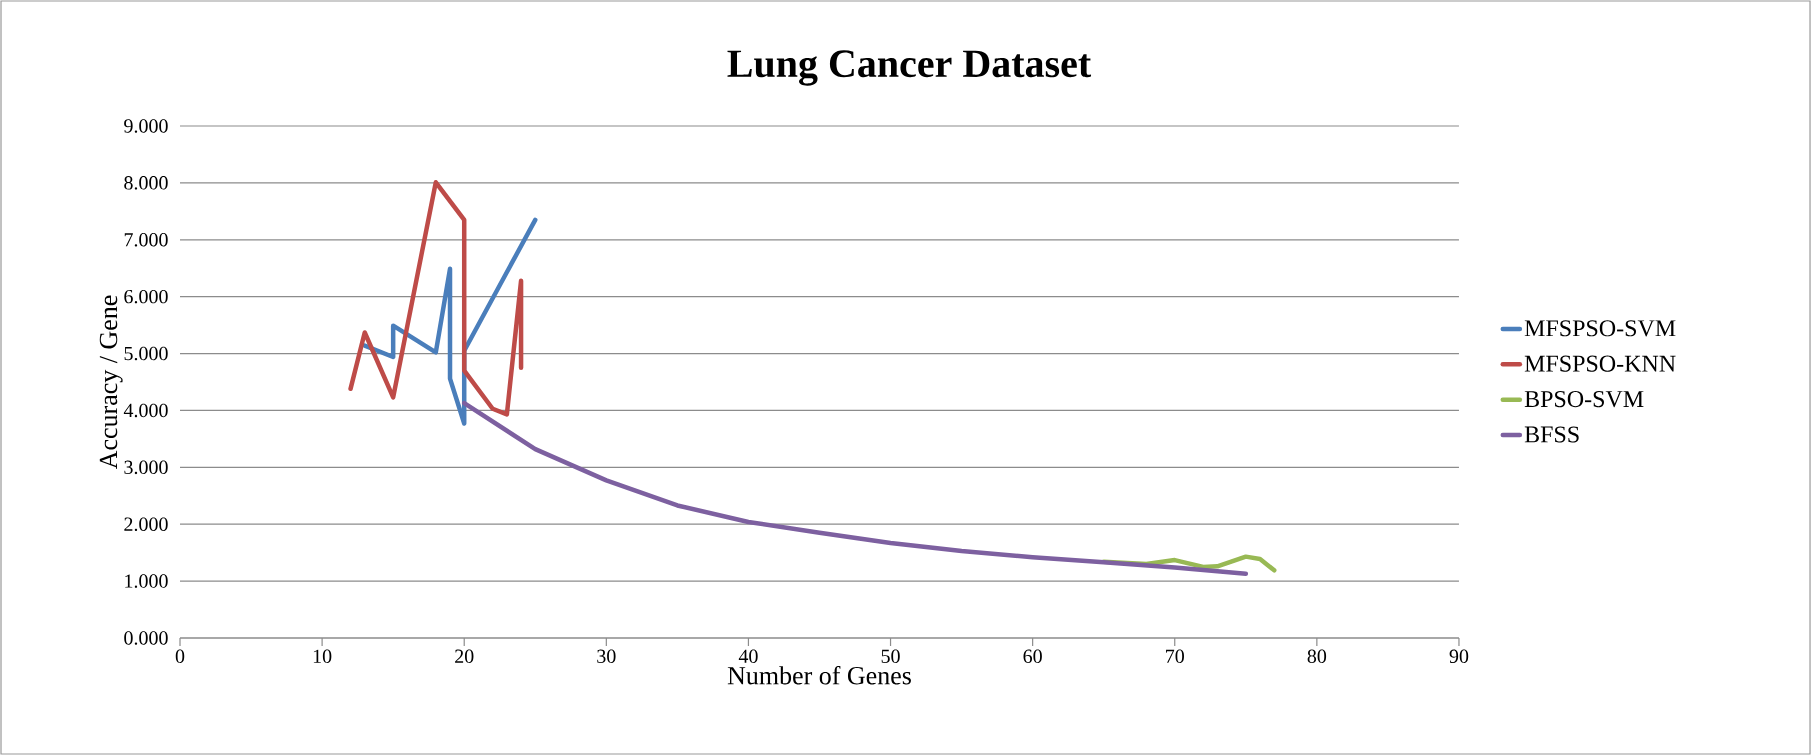 The height and width of the screenshot is (755, 1811). Describe the element at coordinates (748, 656) in the screenshot. I see `x-tick-label: 40` at that location.